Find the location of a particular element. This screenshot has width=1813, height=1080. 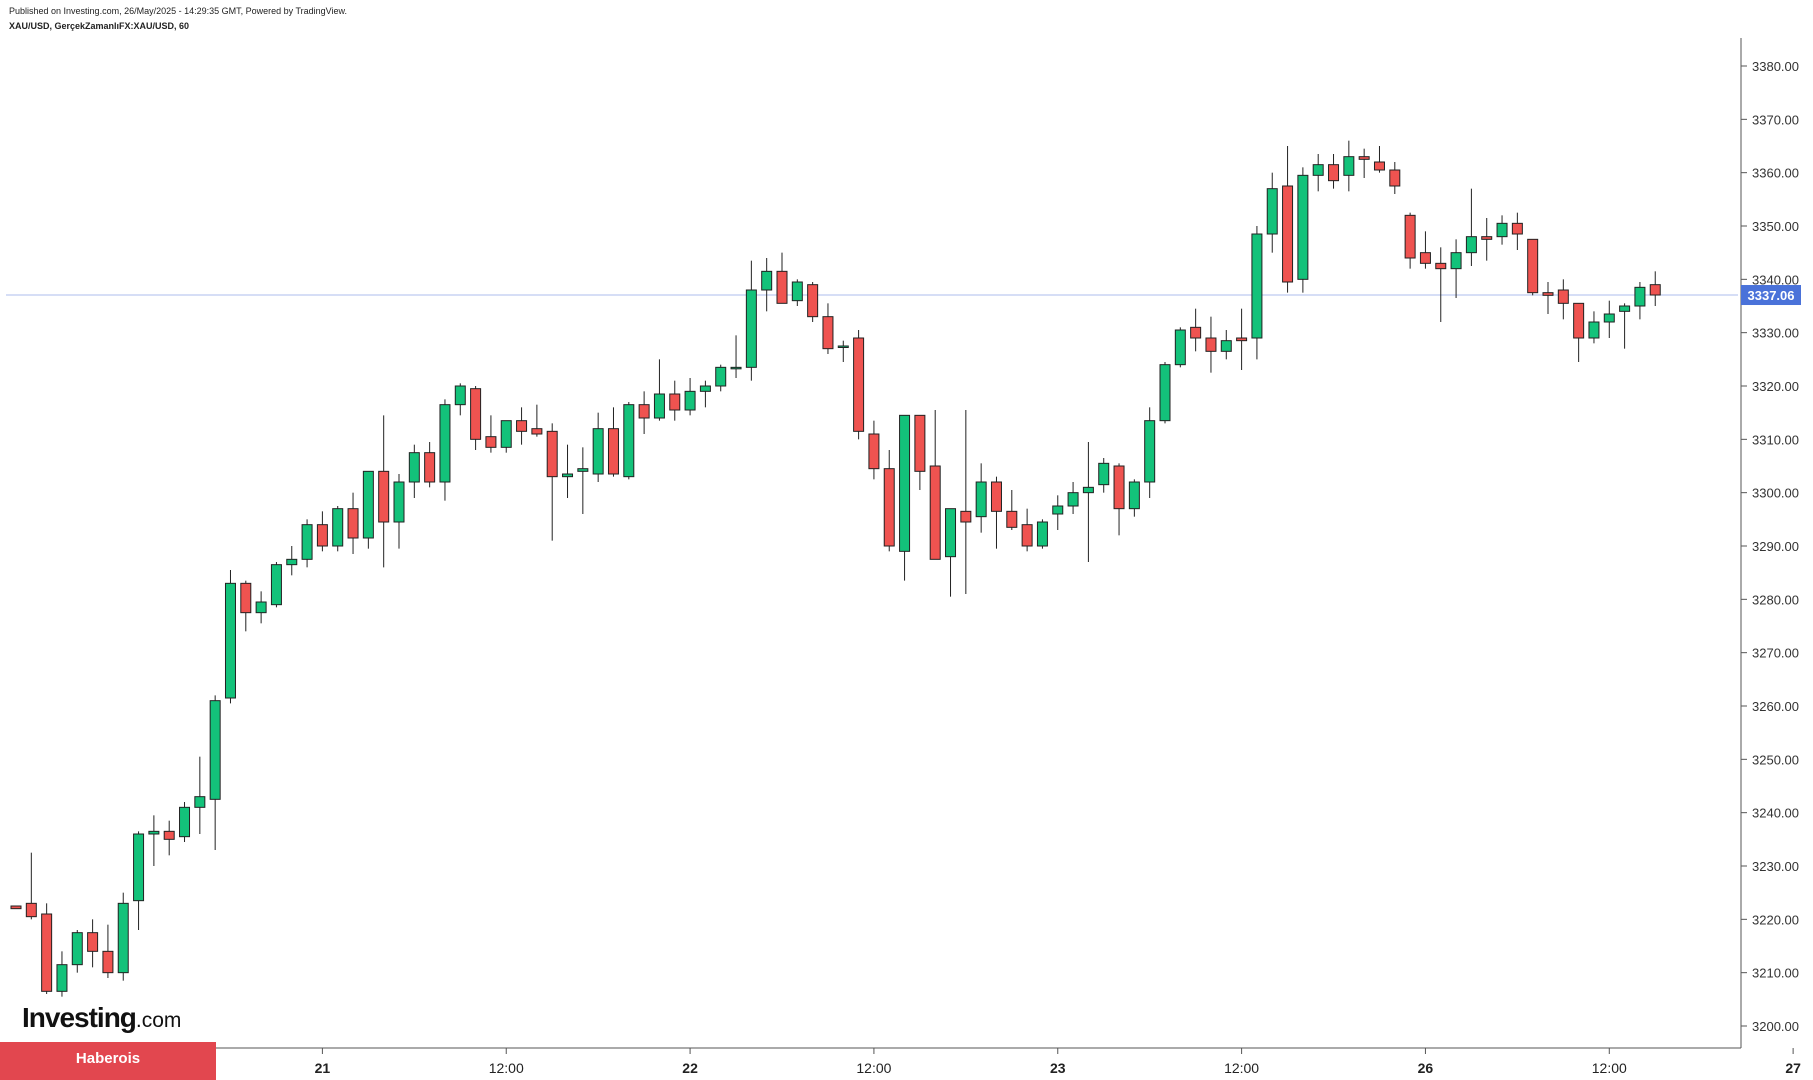

y-tick-label: 3350.00 is located at coordinates (1775, 226).